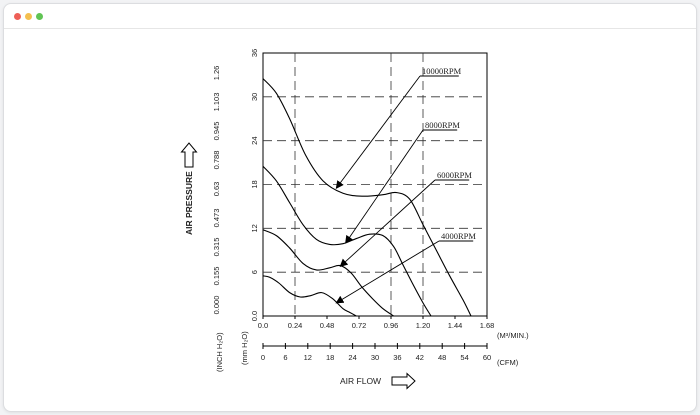 The image size is (700, 415). Describe the element at coordinates (28, 16) in the screenshot. I see `minimize-window-icon` at that location.